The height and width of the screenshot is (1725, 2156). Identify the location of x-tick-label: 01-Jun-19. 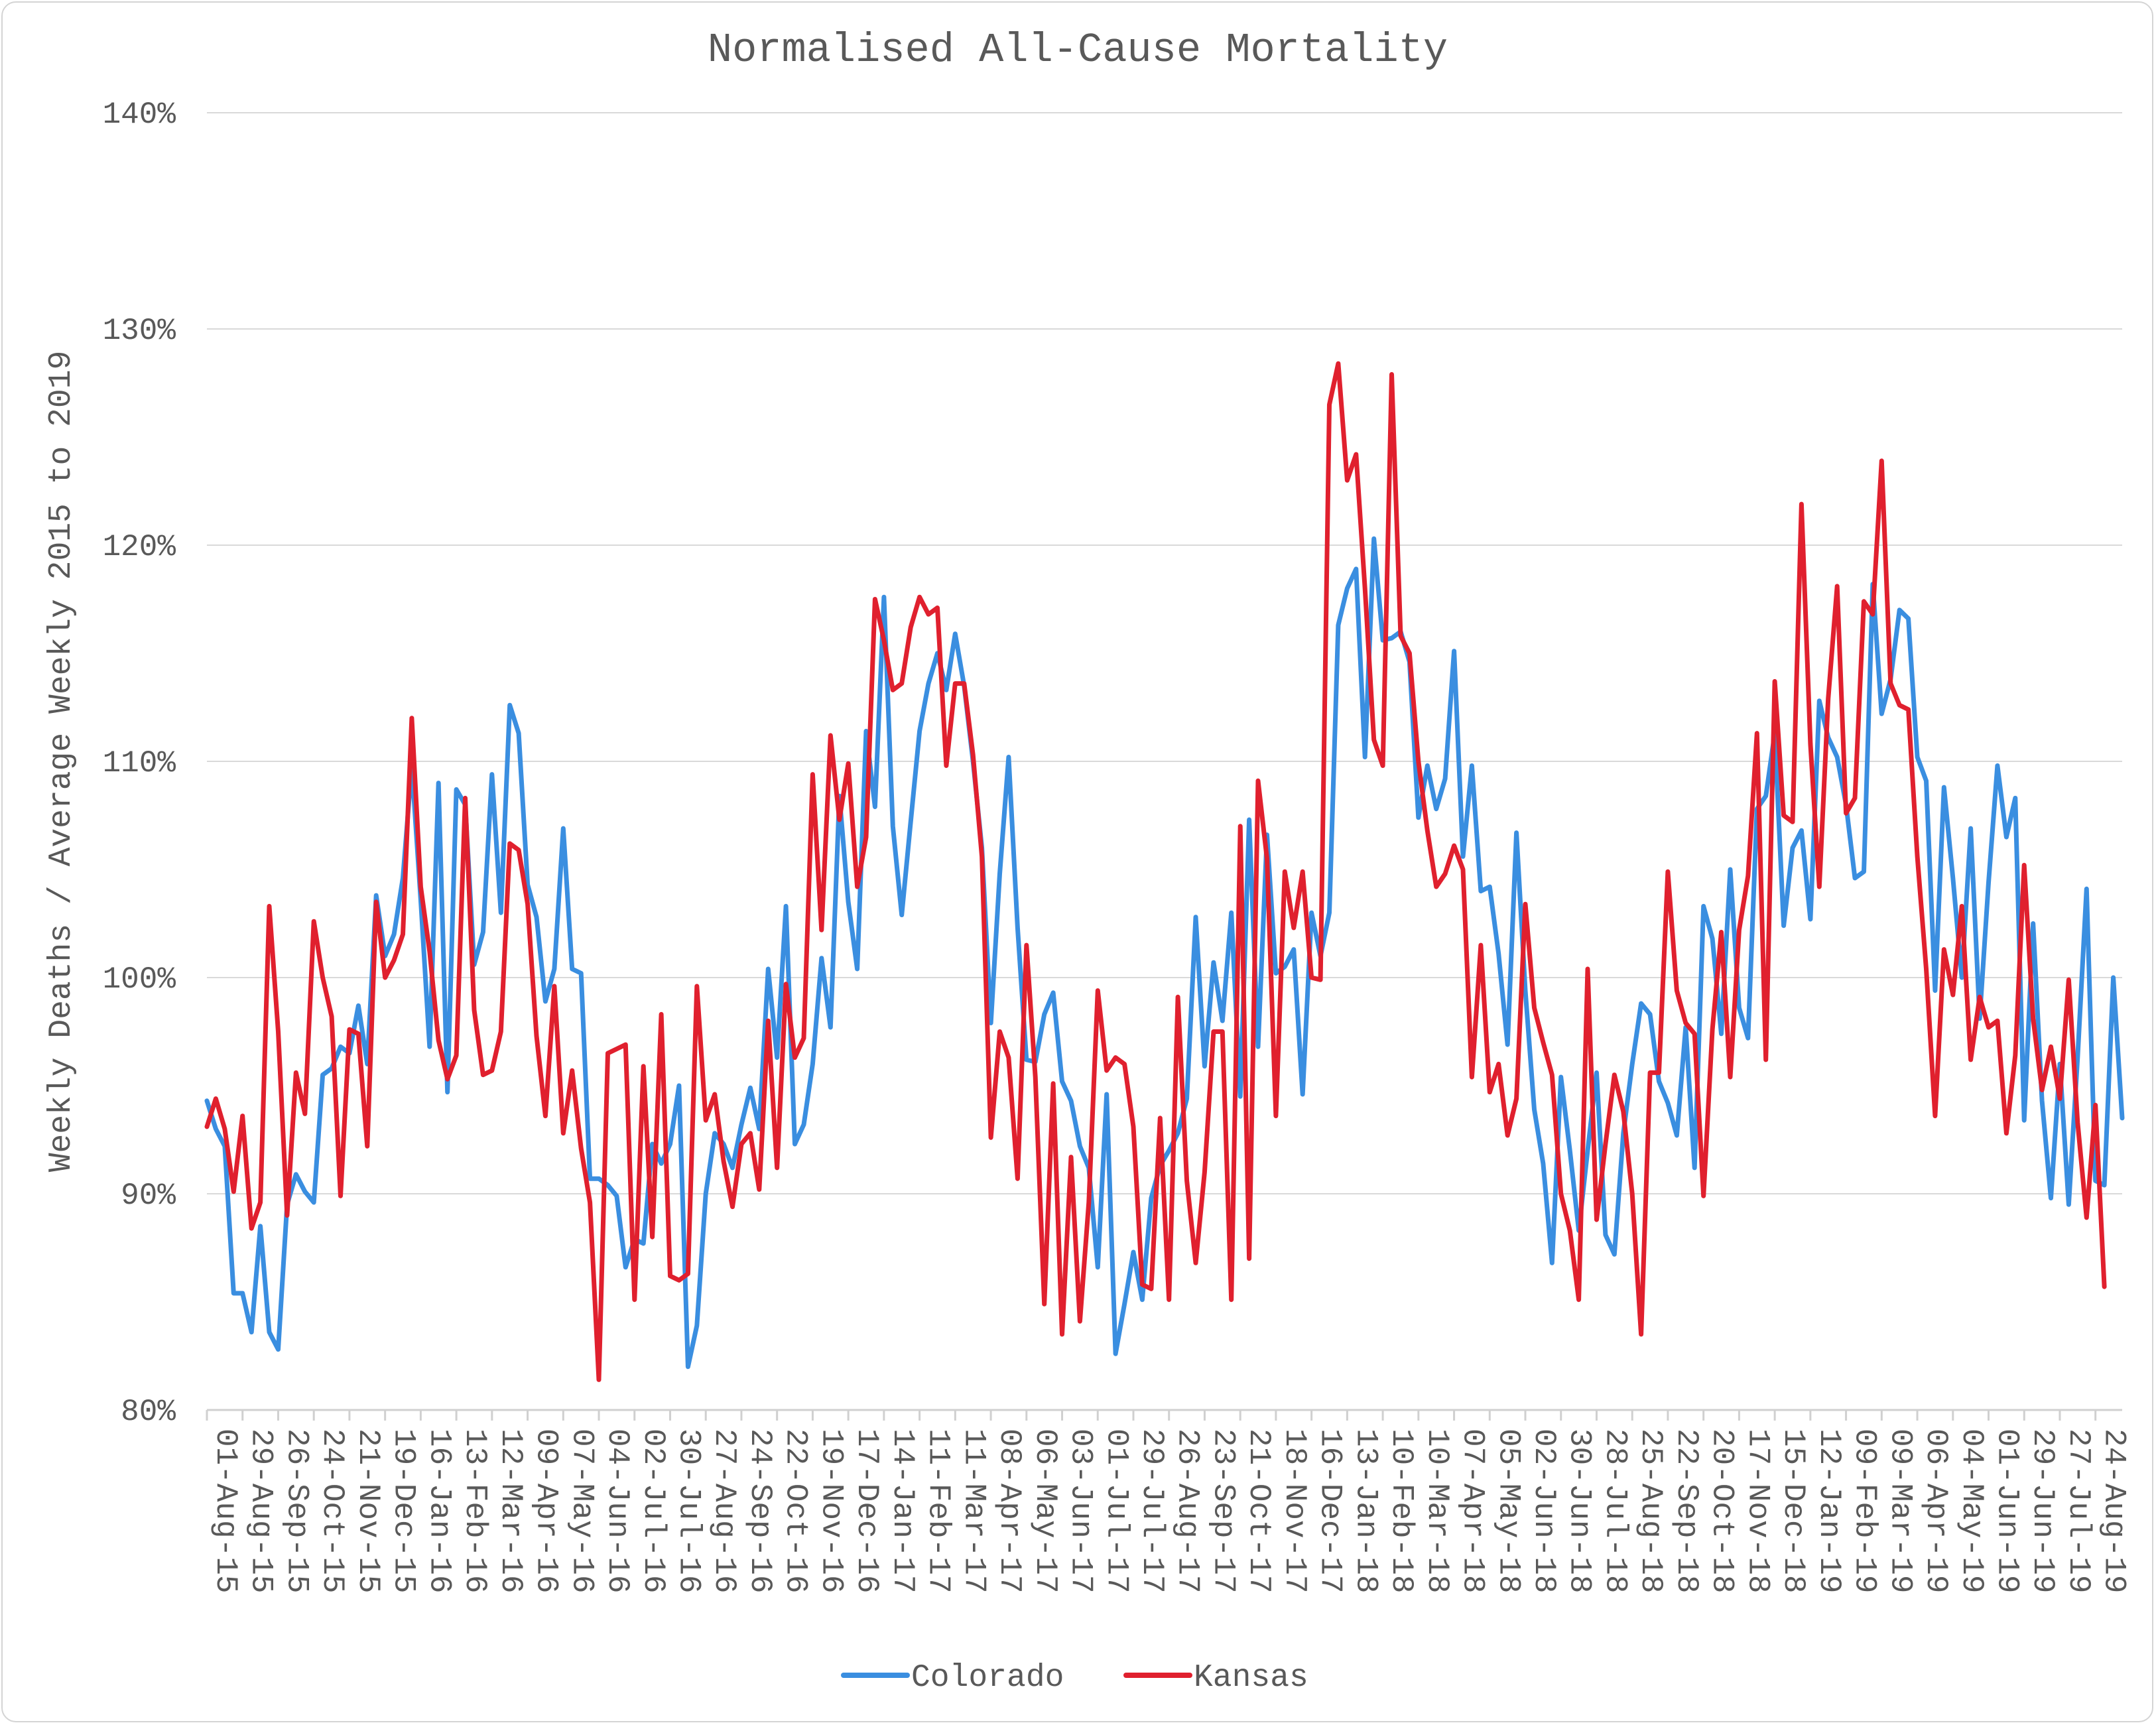
(2007, 1511).